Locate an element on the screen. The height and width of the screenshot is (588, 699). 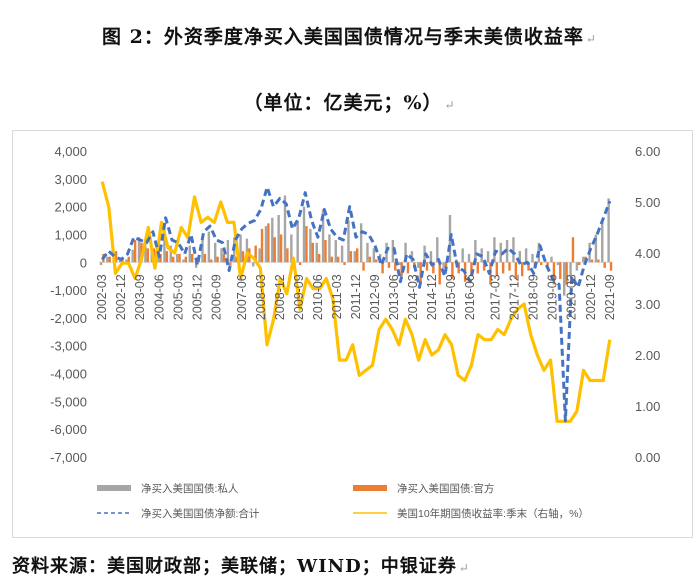
legend-label-private: 净买入美国国债:私人 is located at coordinates (190, 488).